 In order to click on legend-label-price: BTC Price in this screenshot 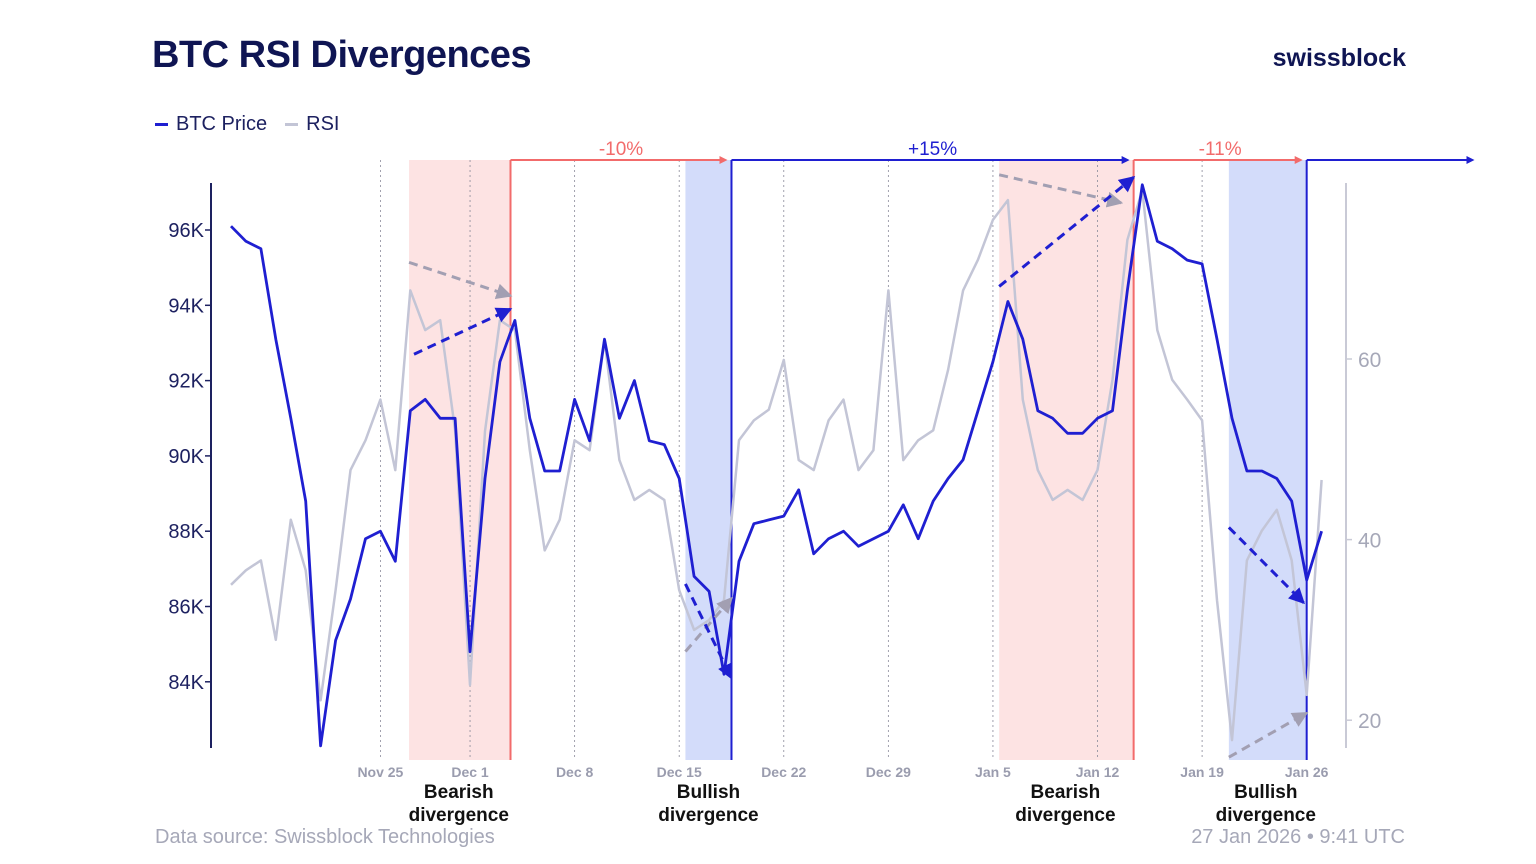, I will do `click(222, 124)`.